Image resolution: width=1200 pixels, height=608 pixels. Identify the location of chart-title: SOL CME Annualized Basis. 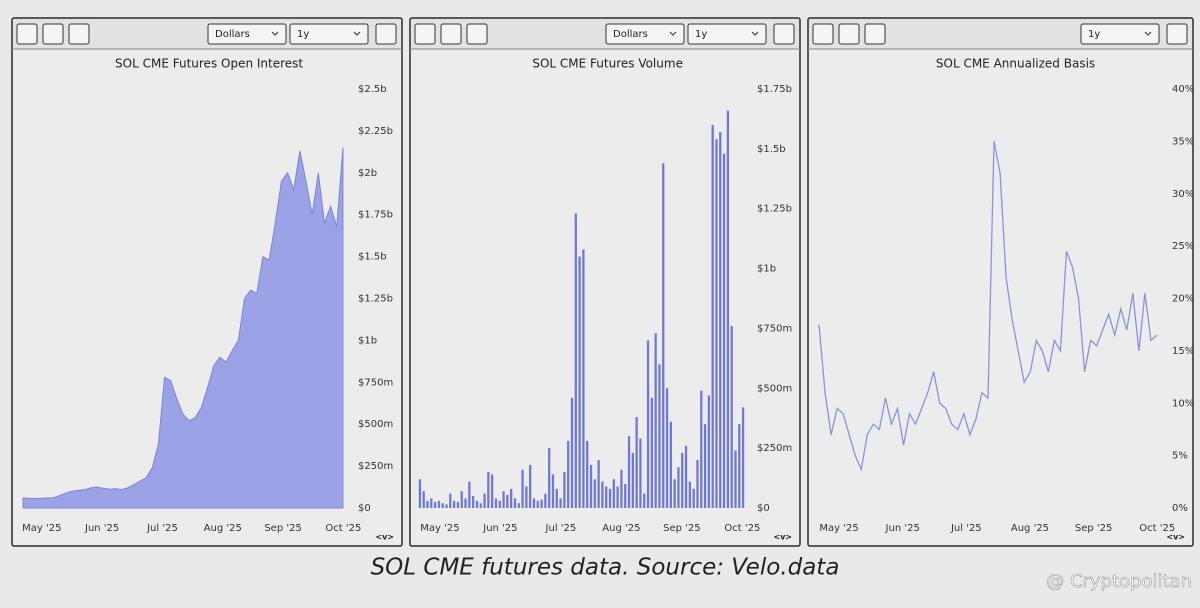
(1015, 64).